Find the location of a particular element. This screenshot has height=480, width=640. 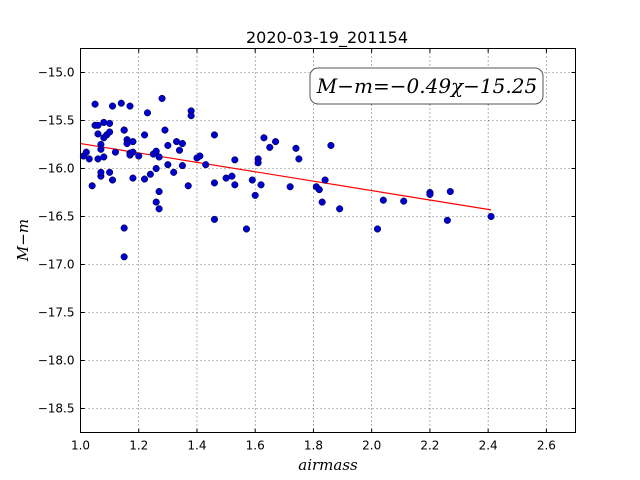

x-tick-label: 2.2 is located at coordinates (429, 446).